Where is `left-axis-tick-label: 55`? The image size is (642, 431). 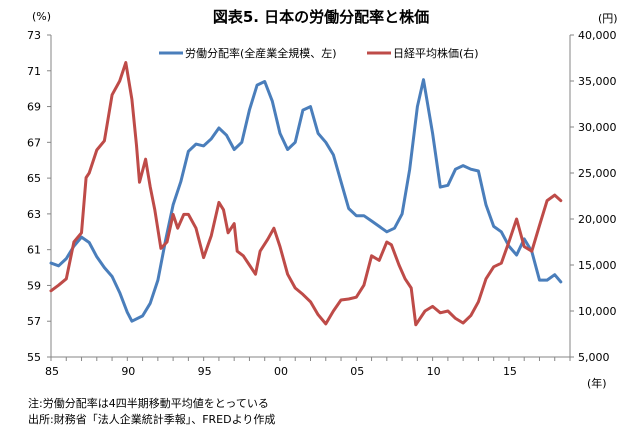
left-axis-tick-label: 55 is located at coordinates (34, 357).